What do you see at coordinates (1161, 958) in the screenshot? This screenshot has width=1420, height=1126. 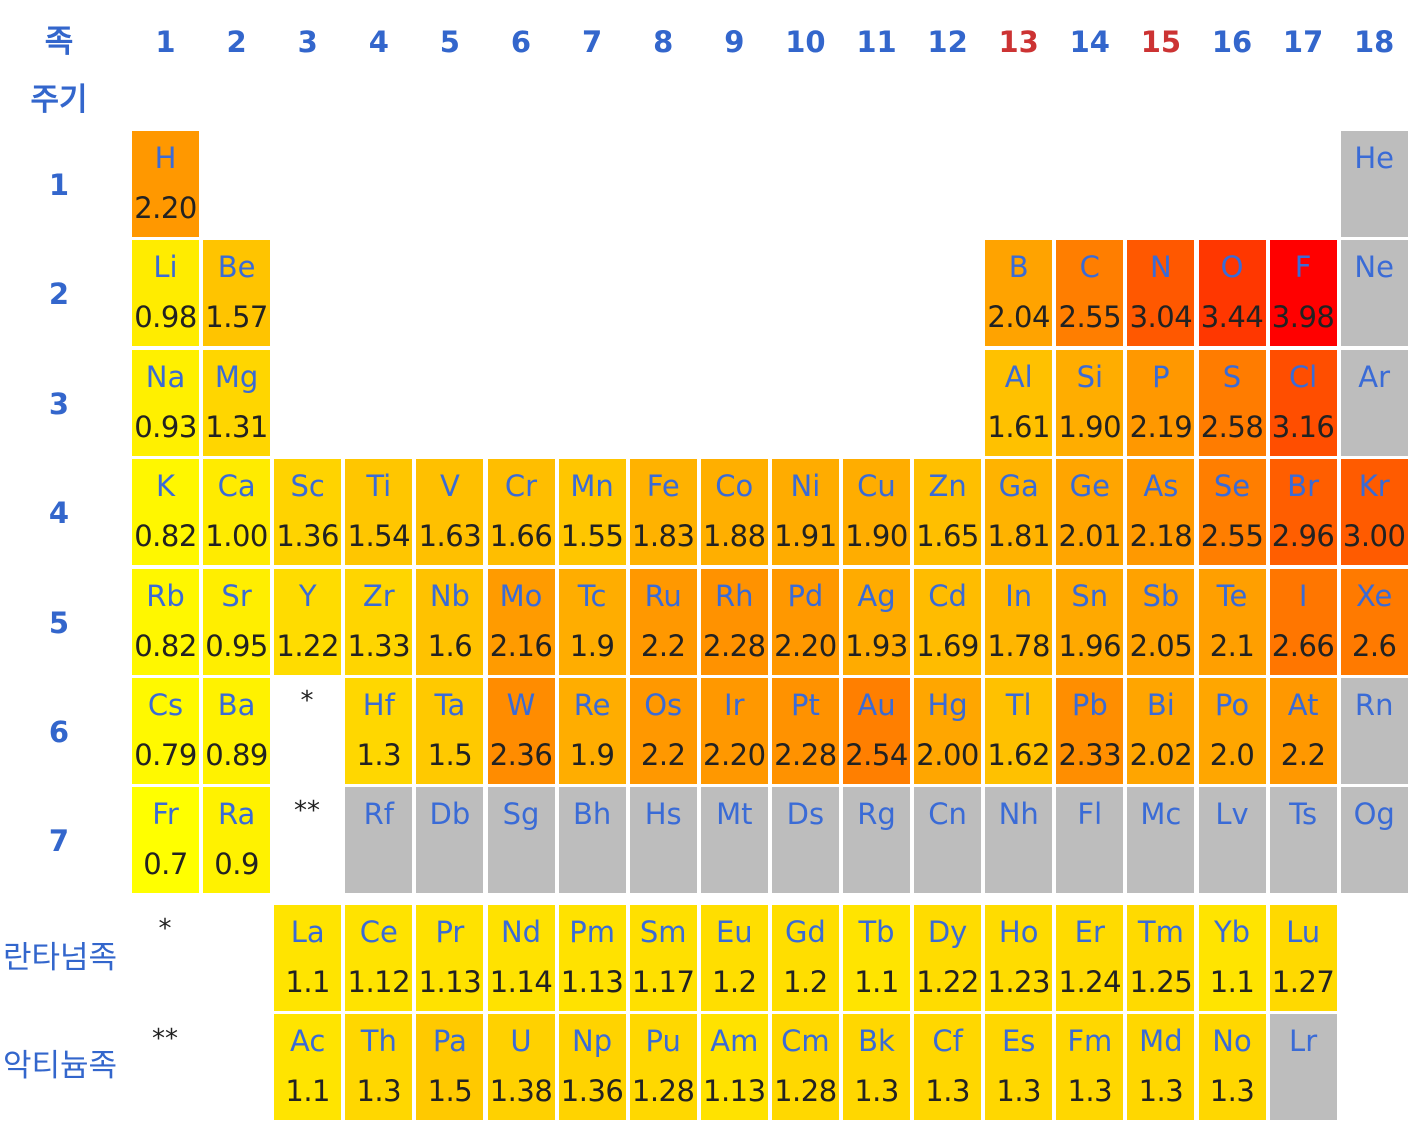 I see `element-cell-tm: Tm 1.25` at bounding box center [1161, 958].